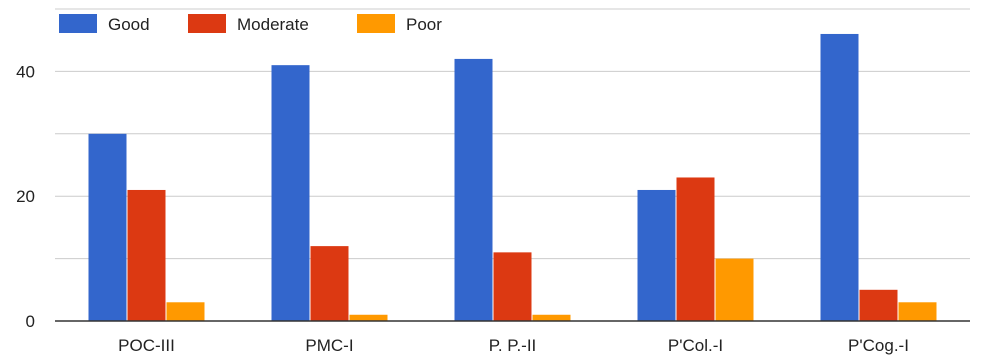  I want to click on legend-swatch-good, so click(78, 23).